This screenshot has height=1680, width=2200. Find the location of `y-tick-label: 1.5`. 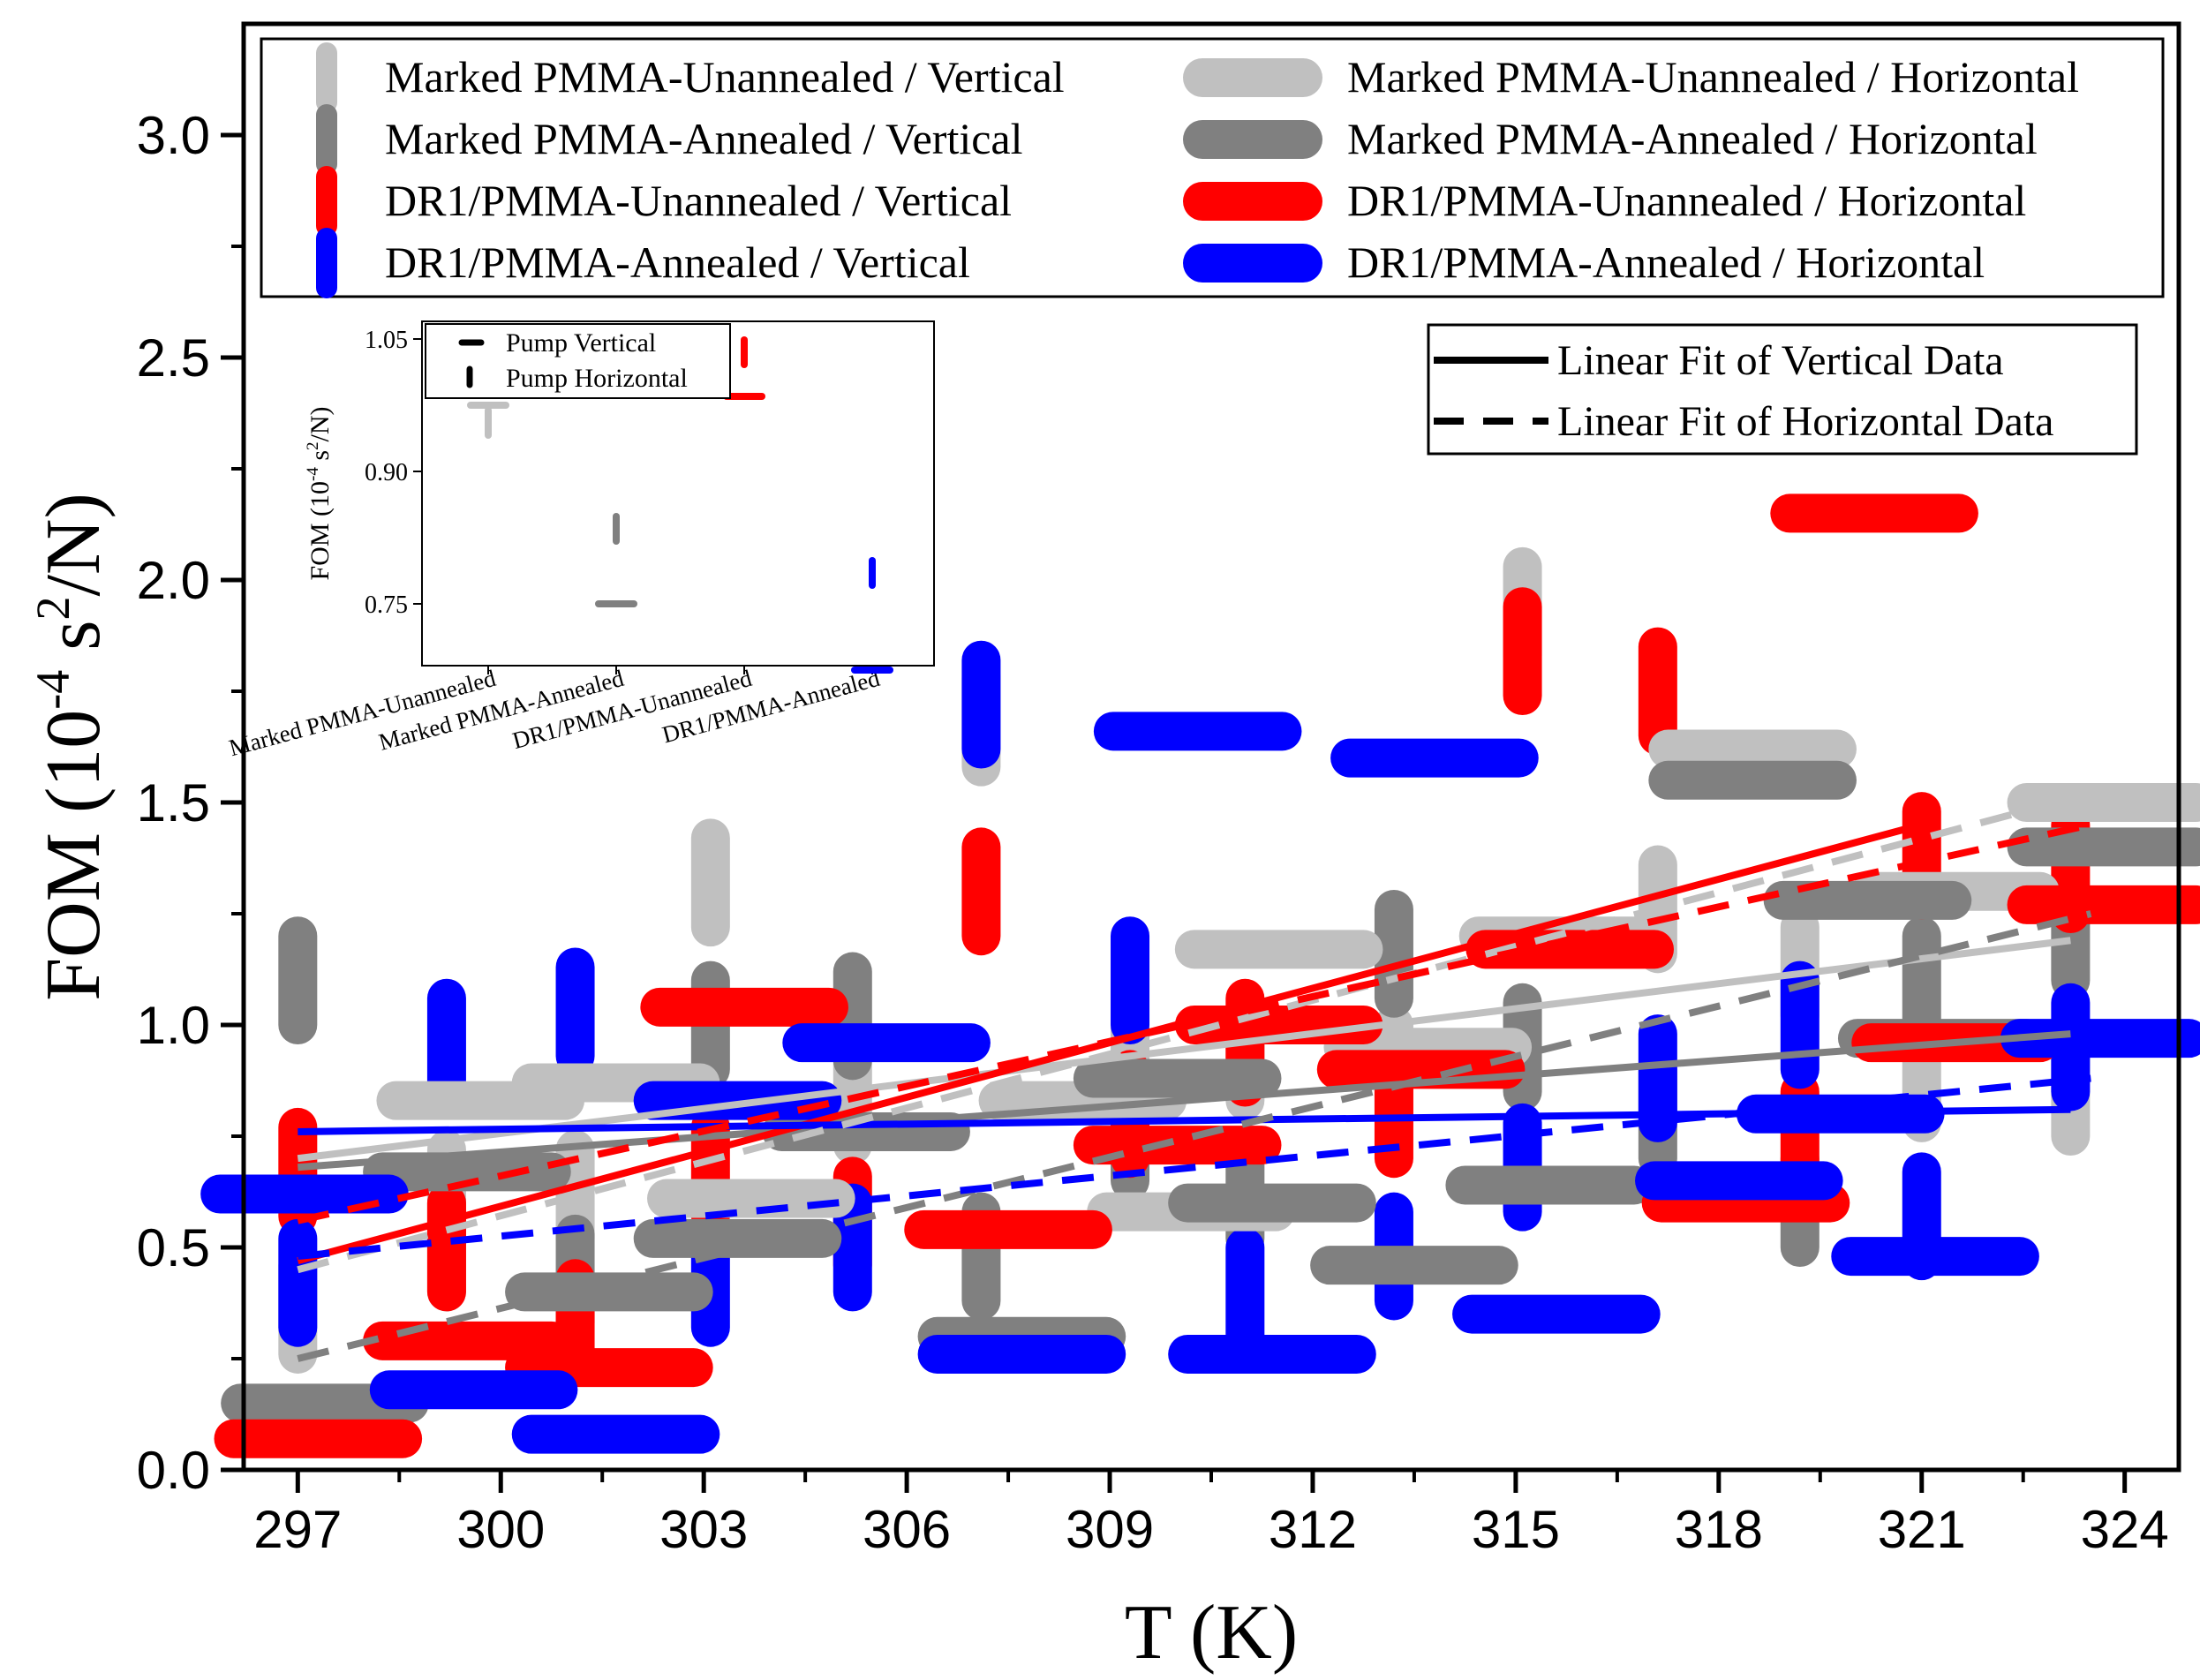

y-tick-label: 1.5 is located at coordinates (173, 802).